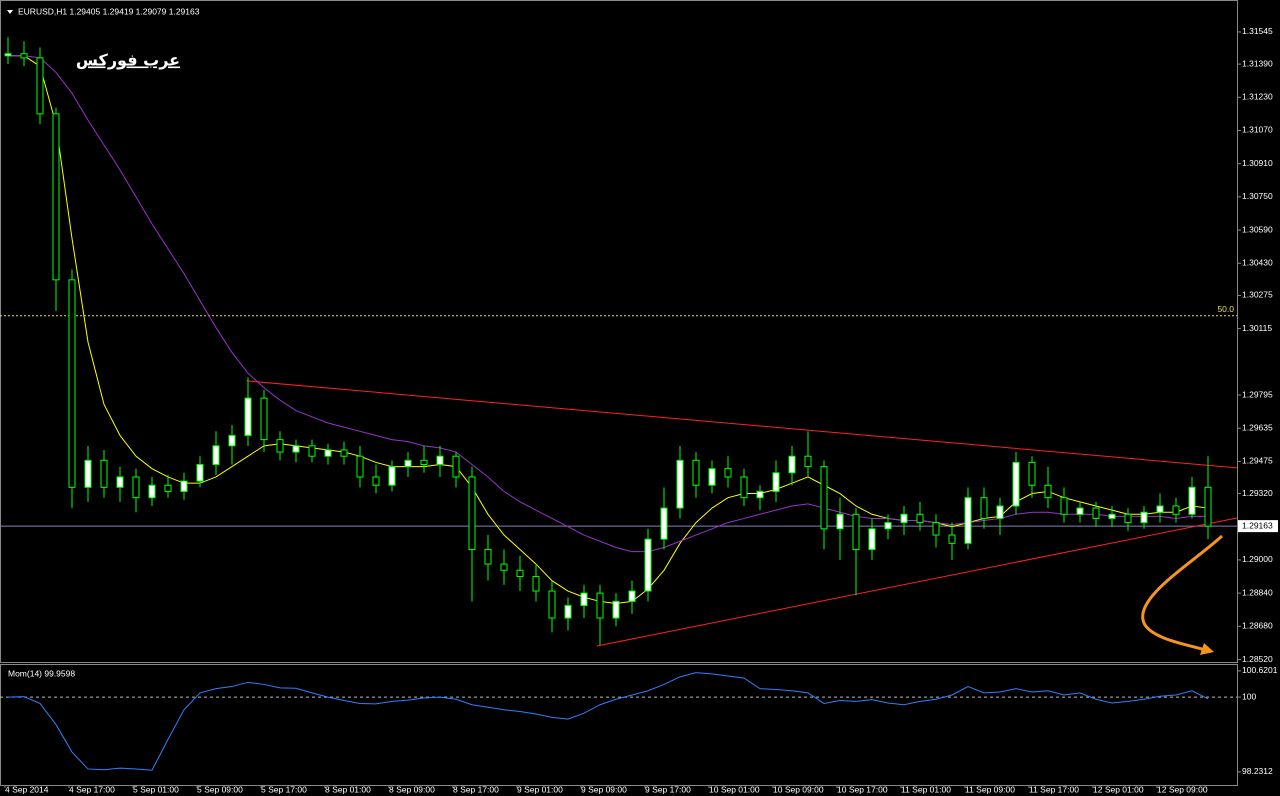  Describe the element at coordinates (1260, 670) in the screenshot. I see `momentum-tick-label: 100.6201` at that location.